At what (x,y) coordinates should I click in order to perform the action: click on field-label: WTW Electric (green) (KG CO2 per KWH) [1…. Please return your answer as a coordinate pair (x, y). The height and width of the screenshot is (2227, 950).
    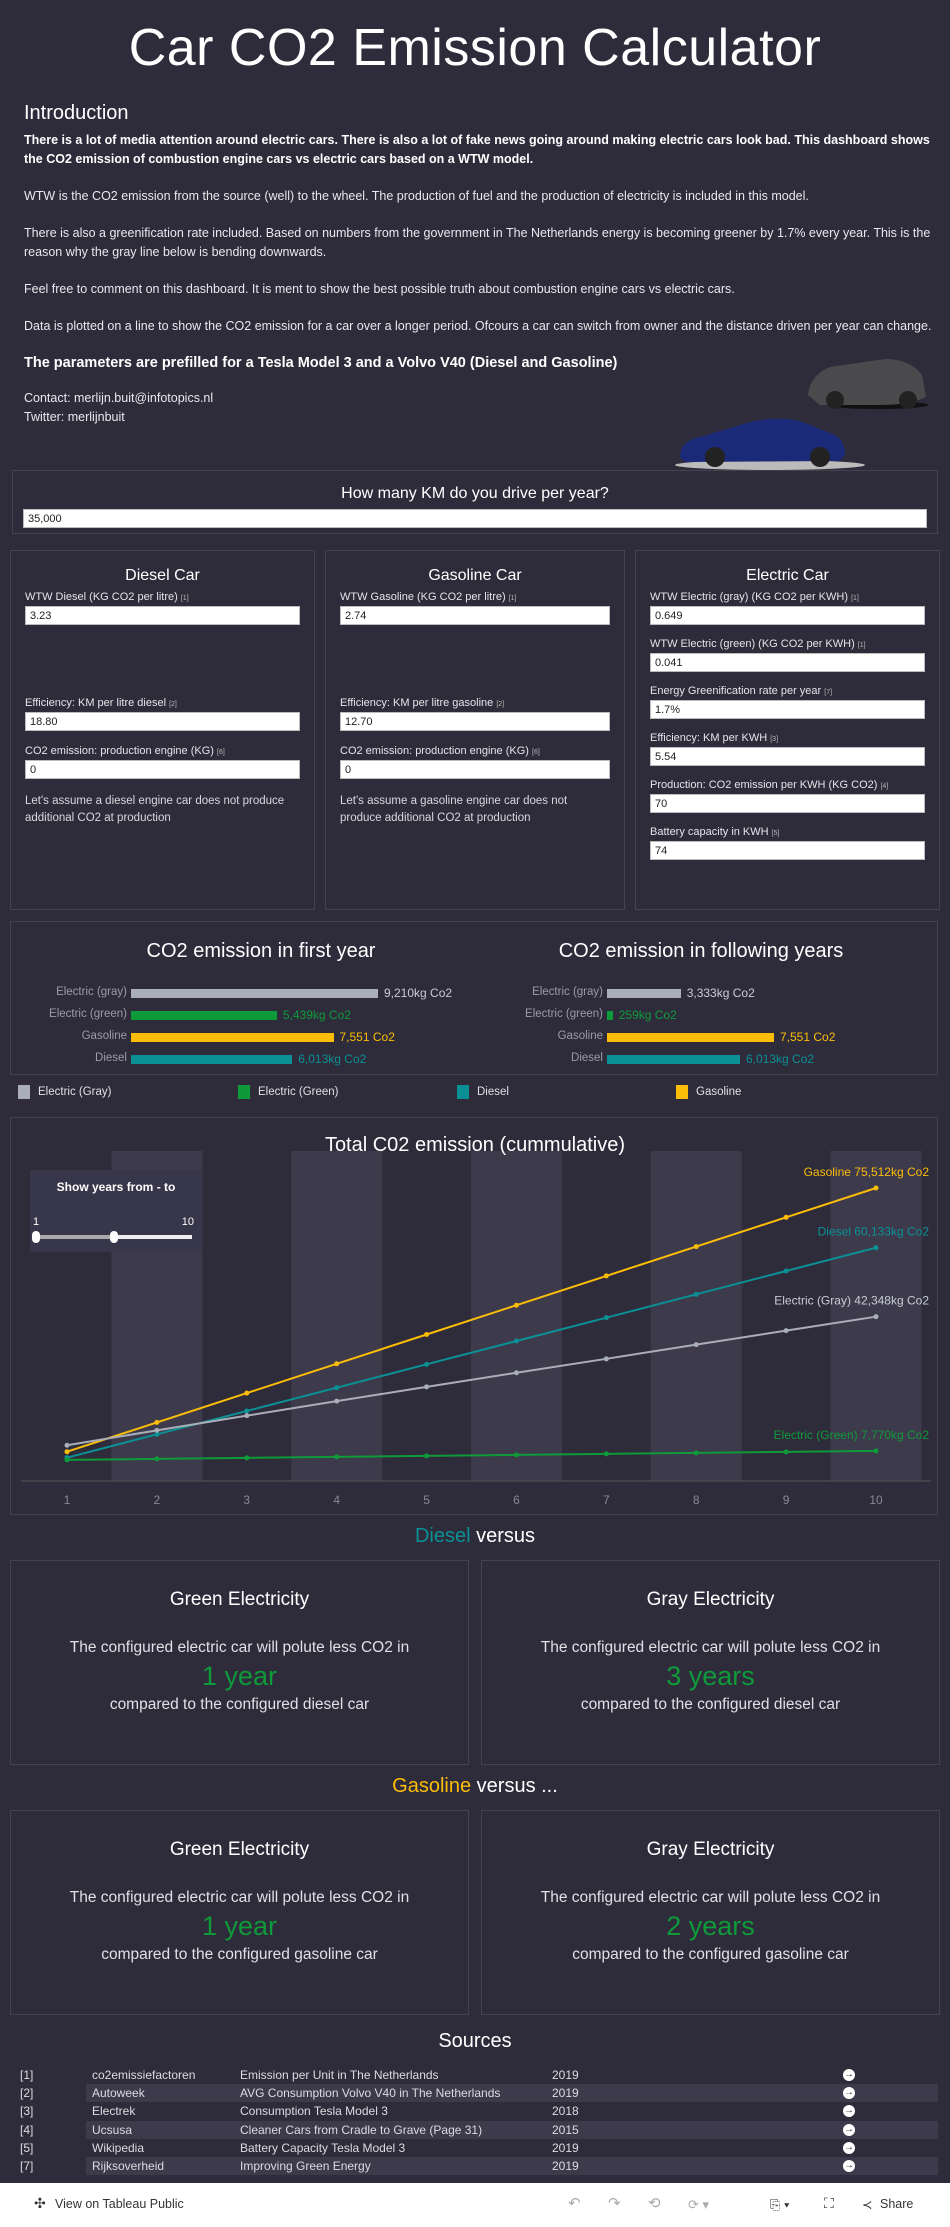
    Looking at the image, I should click on (758, 644).